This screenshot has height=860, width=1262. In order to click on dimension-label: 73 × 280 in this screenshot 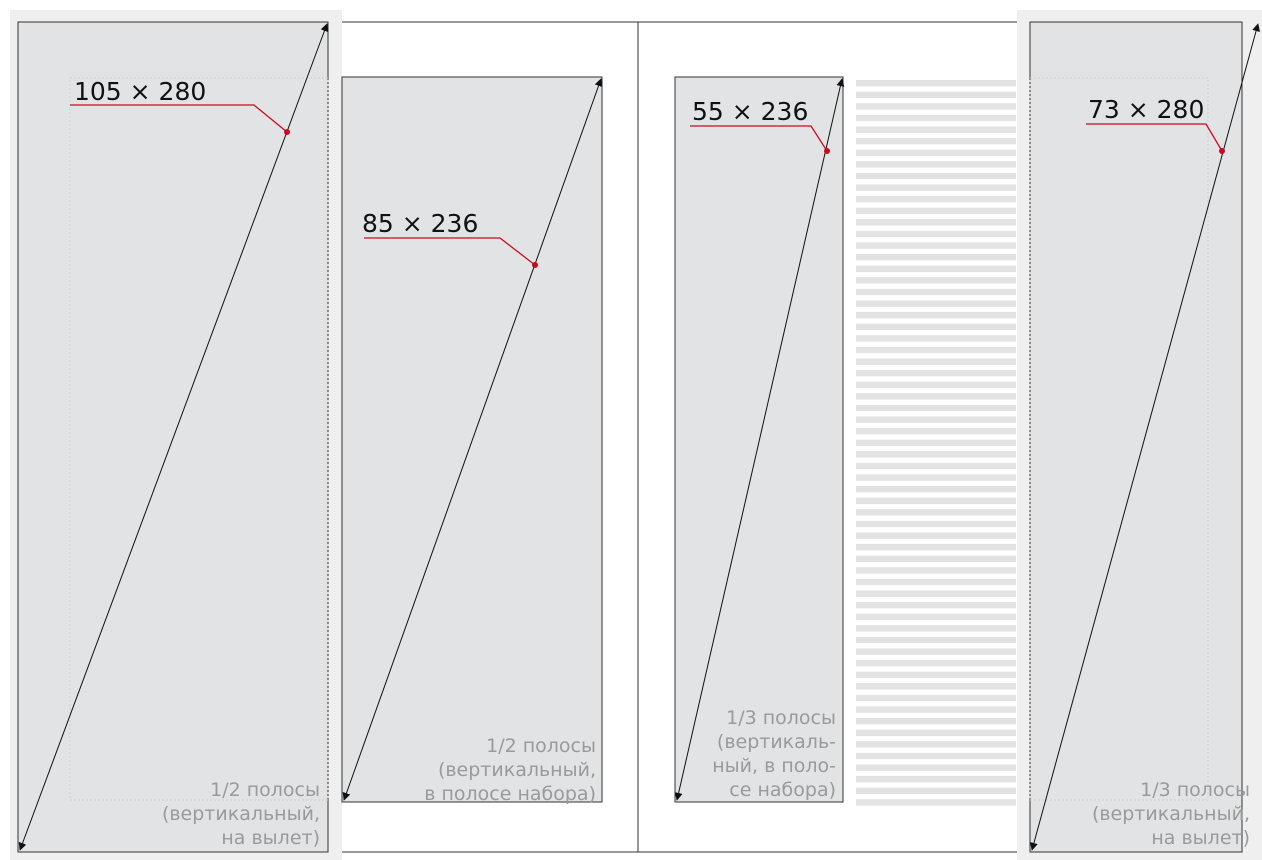, I will do `click(1146, 109)`.